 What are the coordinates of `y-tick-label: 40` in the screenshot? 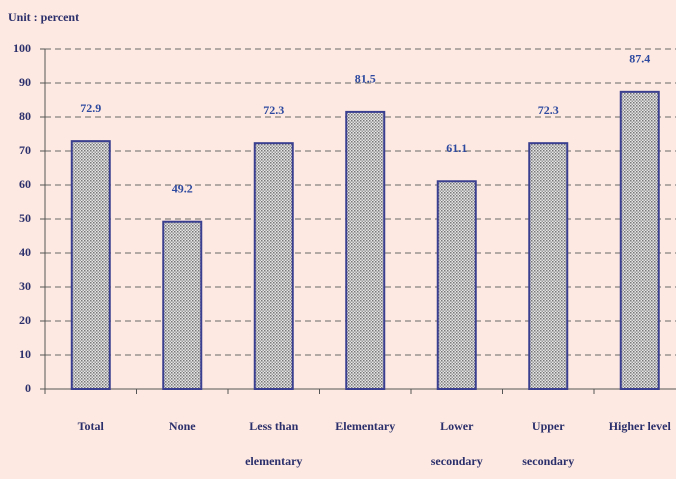 It's located at (25, 252).